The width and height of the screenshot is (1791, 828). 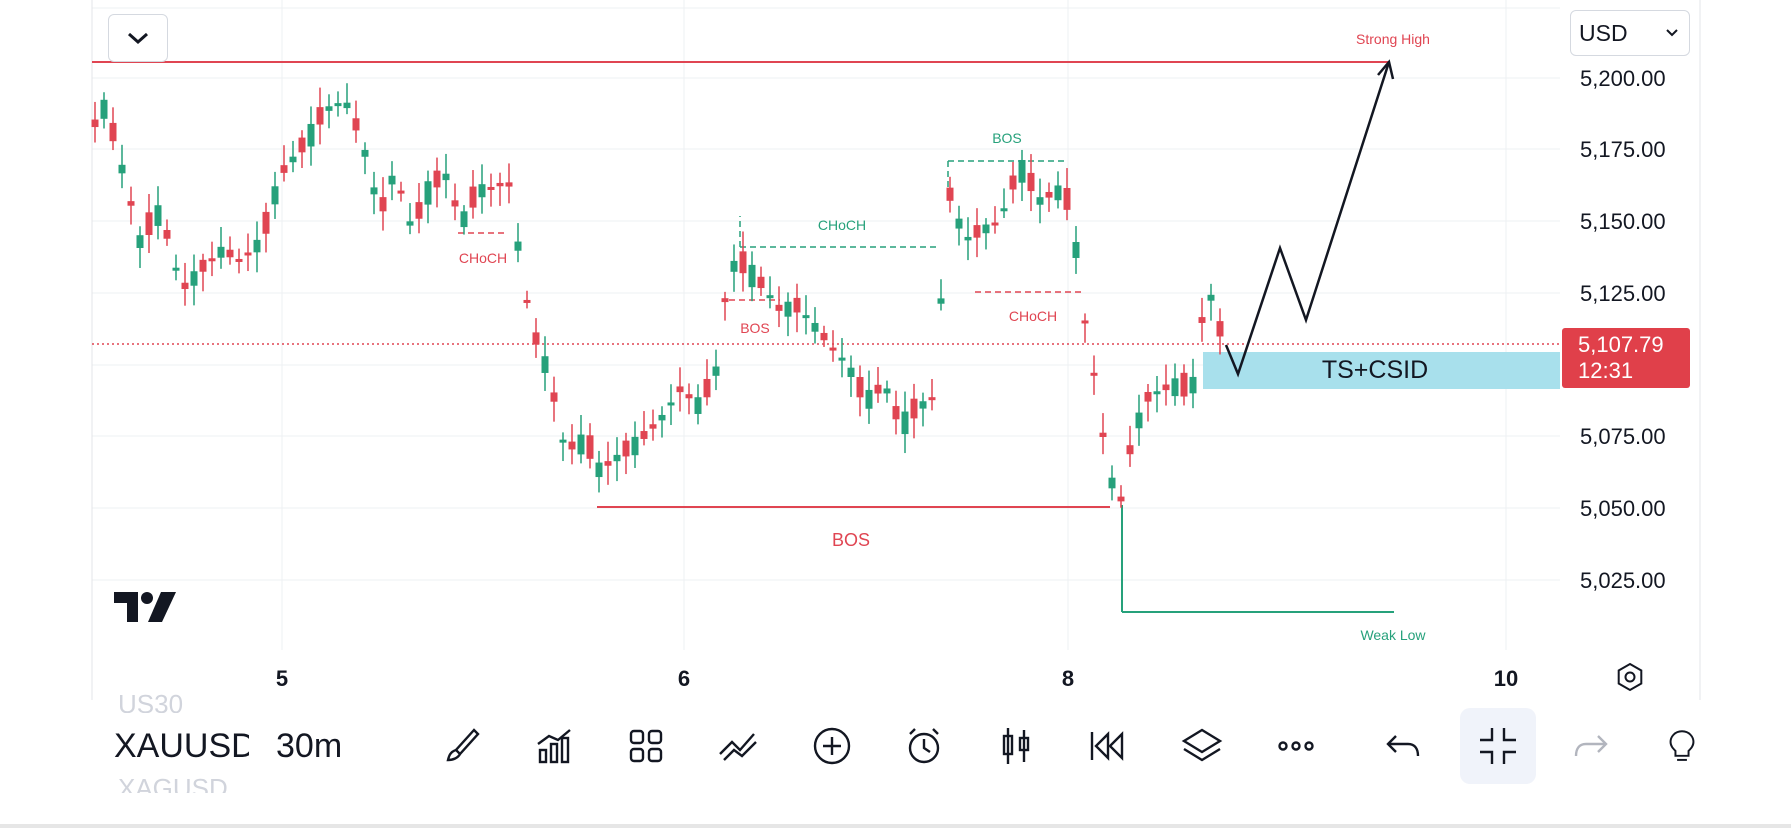 I want to click on symbol-name: XAUUSD, so click(x=181, y=746).